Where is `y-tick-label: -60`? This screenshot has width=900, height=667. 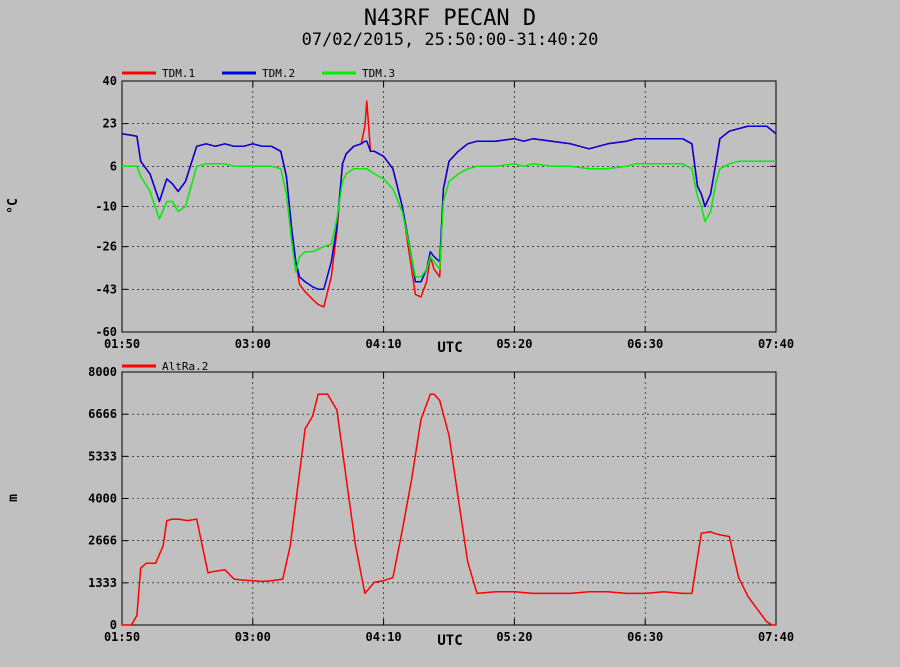 y-tick-label: -60 is located at coordinates (106, 332).